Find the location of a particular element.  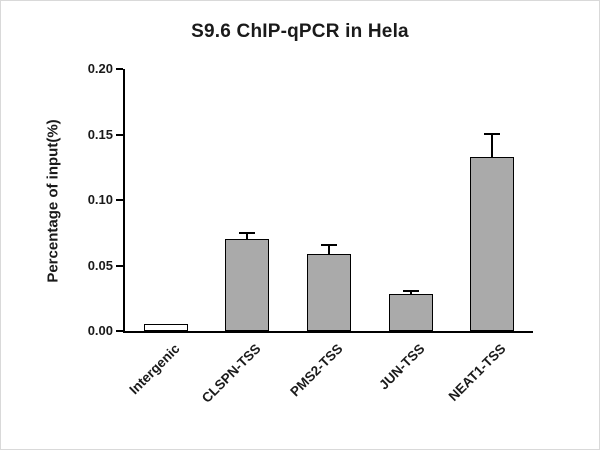

x-axis-label: PMS2-TSS is located at coordinates (316, 370).